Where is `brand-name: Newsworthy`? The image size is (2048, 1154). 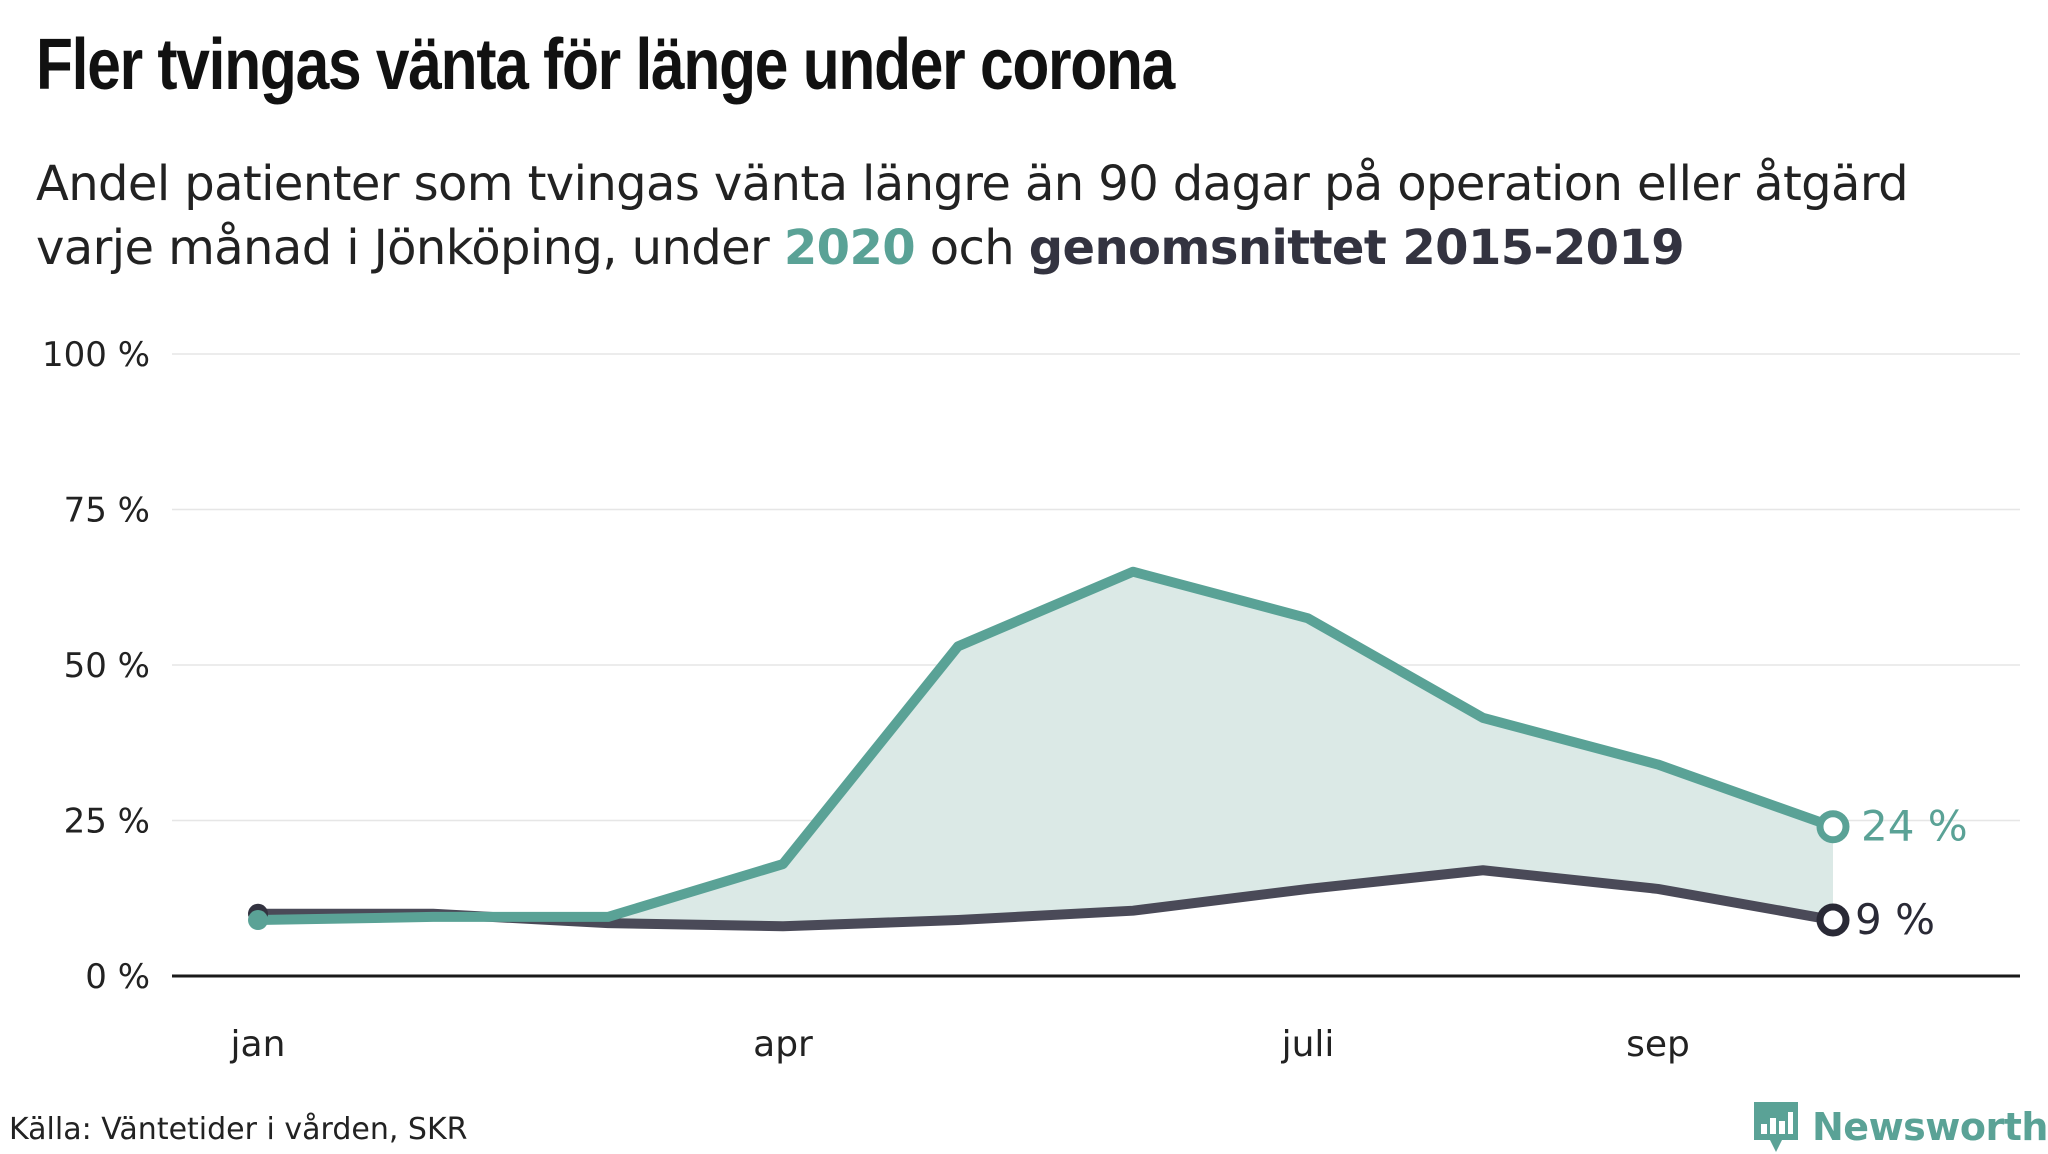 brand-name: Newsworthy is located at coordinates (1930, 1127).